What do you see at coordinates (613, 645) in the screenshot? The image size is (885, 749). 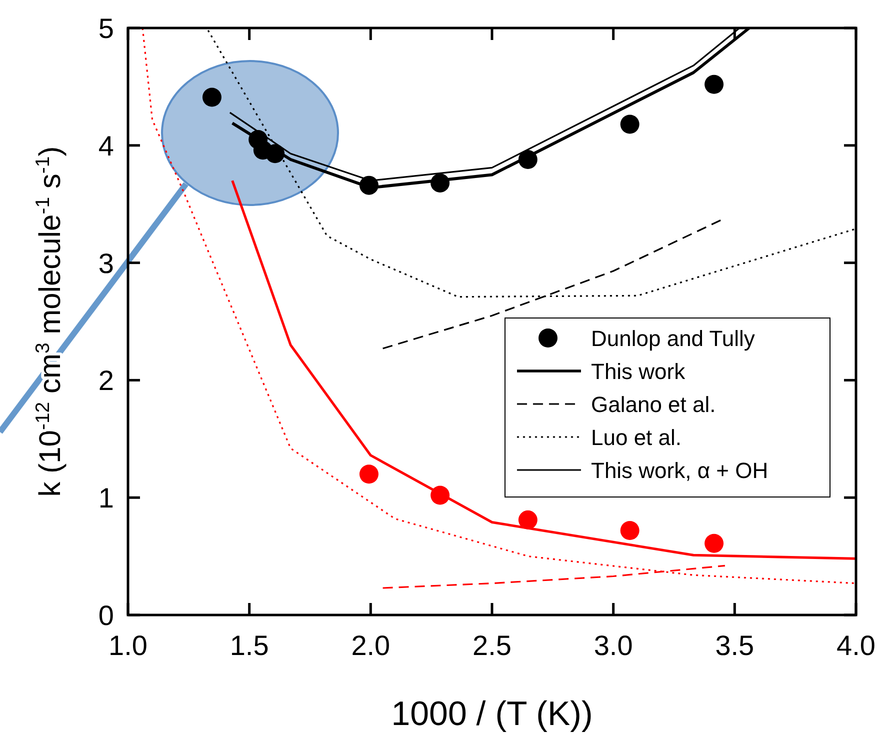 I see `x-tick-label: 3.0` at bounding box center [613, 645].